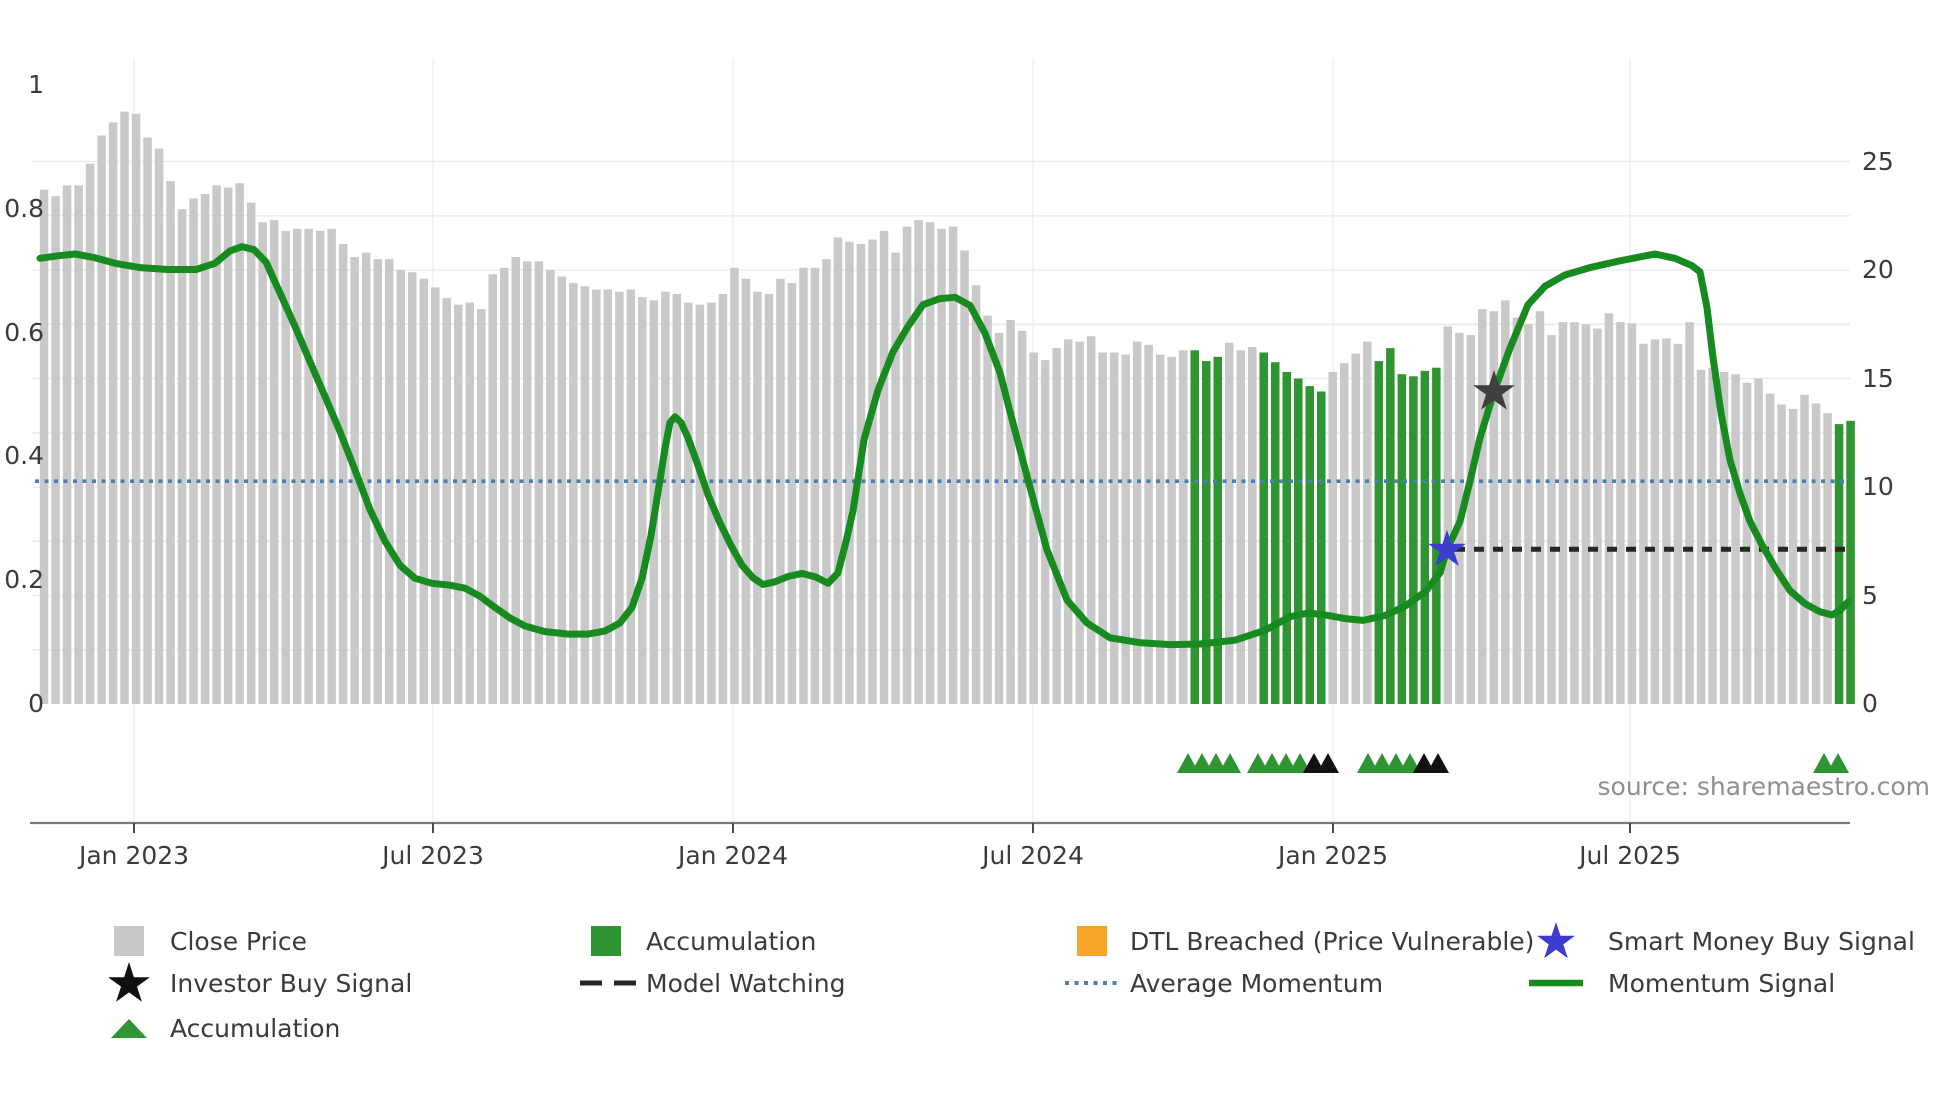  I want to click on legend-item-smart-money-buy-signal: Smart Money Buy Signal, so click(1721, 940).